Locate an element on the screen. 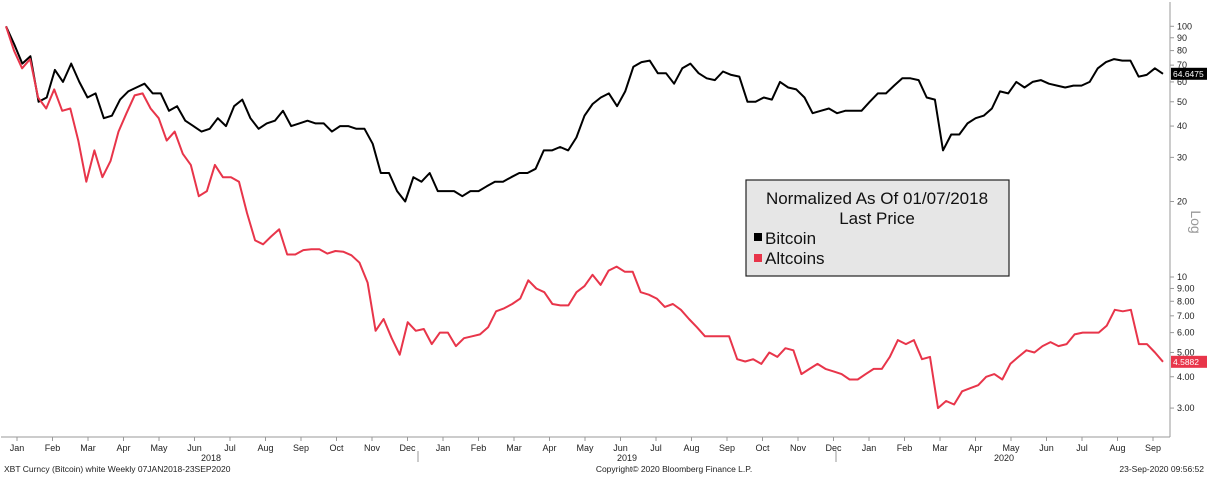 The image size is (1208, 477). last-value-badge-bitcoin is located at coordinates (1189, 73).